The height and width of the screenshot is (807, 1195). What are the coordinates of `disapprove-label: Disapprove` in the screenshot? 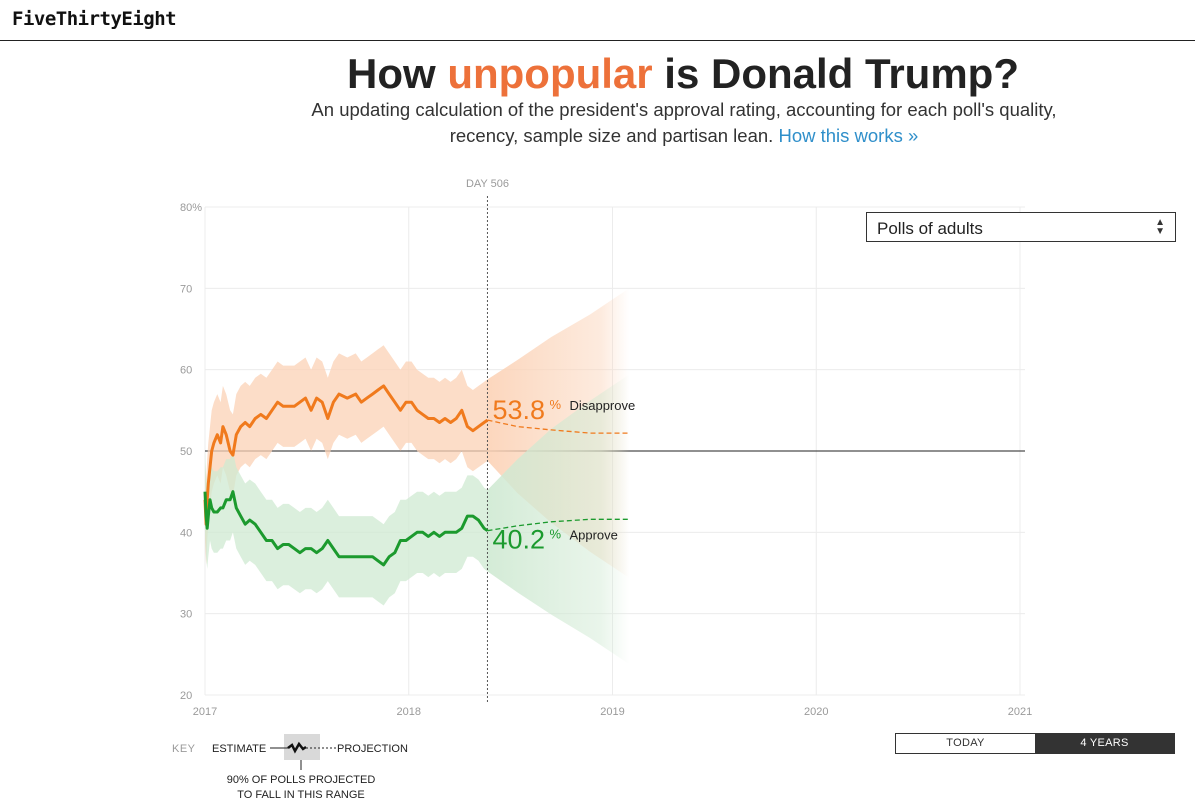 It's located at (602, 405).